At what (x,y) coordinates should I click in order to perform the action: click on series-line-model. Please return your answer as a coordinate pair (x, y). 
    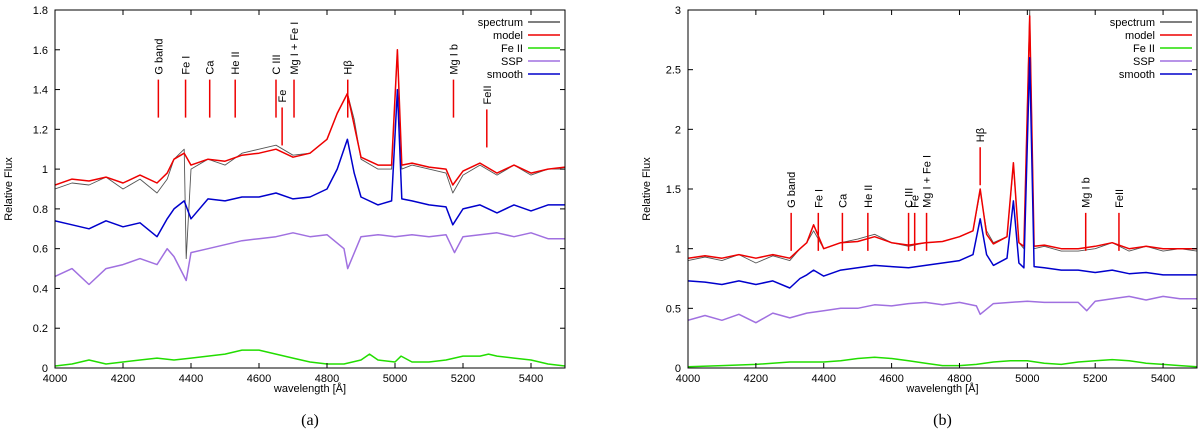
    Looking at the image, I should click on (310, 117).